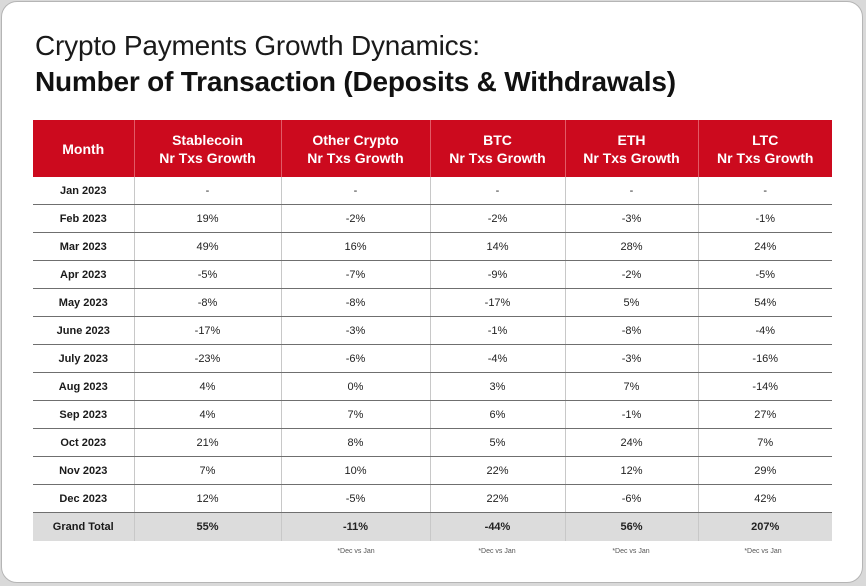  Describe the element at coordinates (208, 358) in the screenshot. I see `value-cell: -23%` at that location.